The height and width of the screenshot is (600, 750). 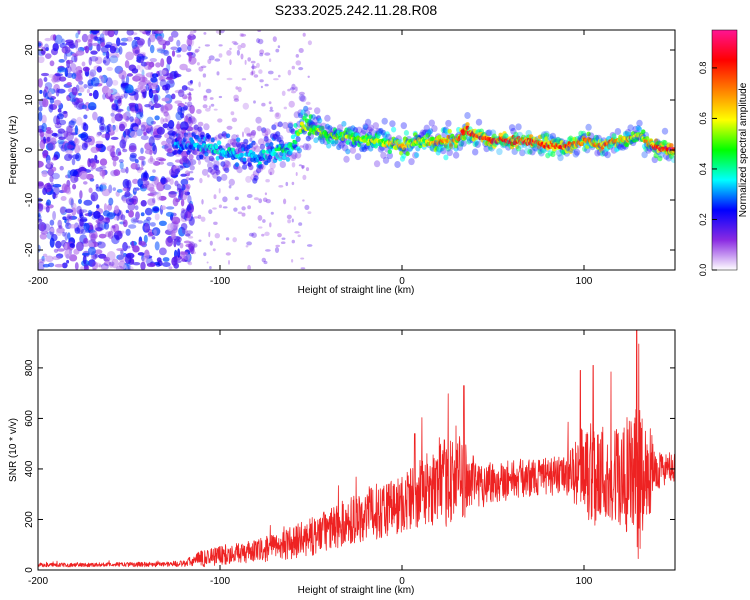 What do you see at coordinates (29, 199) in the screenshot?
I see `y-tick-label: -10` at bounding box center [29, 199].